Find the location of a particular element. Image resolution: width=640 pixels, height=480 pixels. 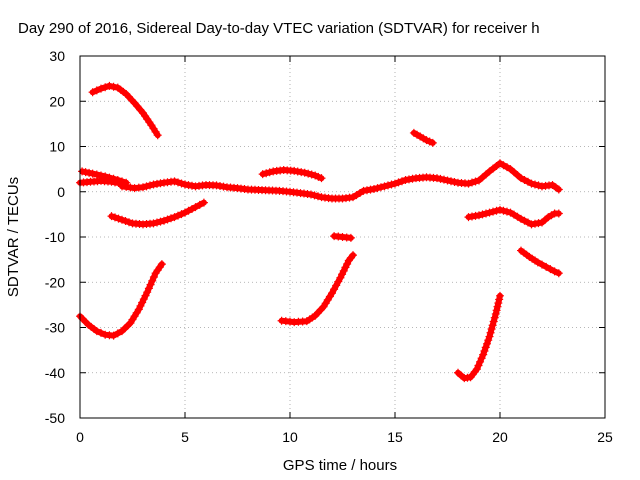

x-tick-label: 15 is located at coordinates (395, 437).